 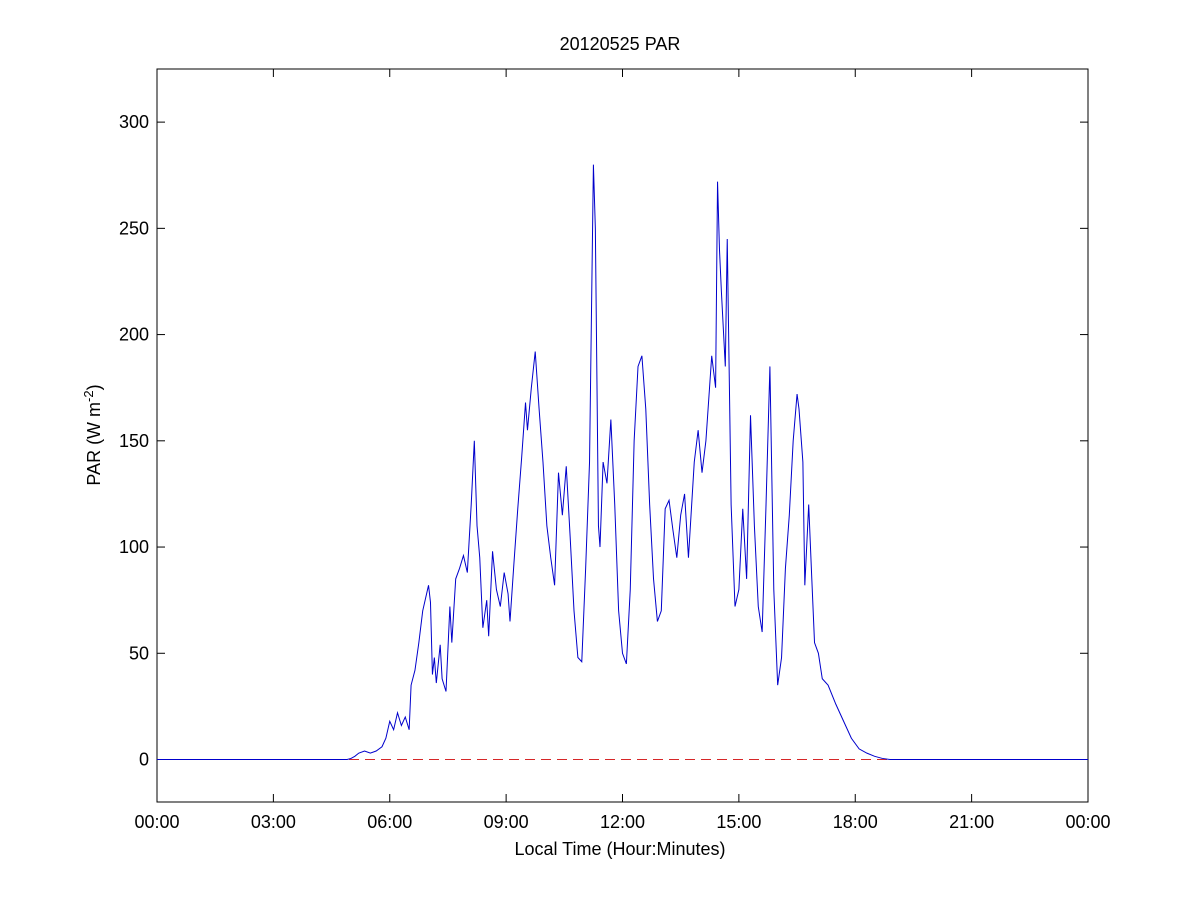 What do you see at coordinates (134, 441) in the screenshot?
I see `y-tick-label: 150` at bounding box center [134, 441].